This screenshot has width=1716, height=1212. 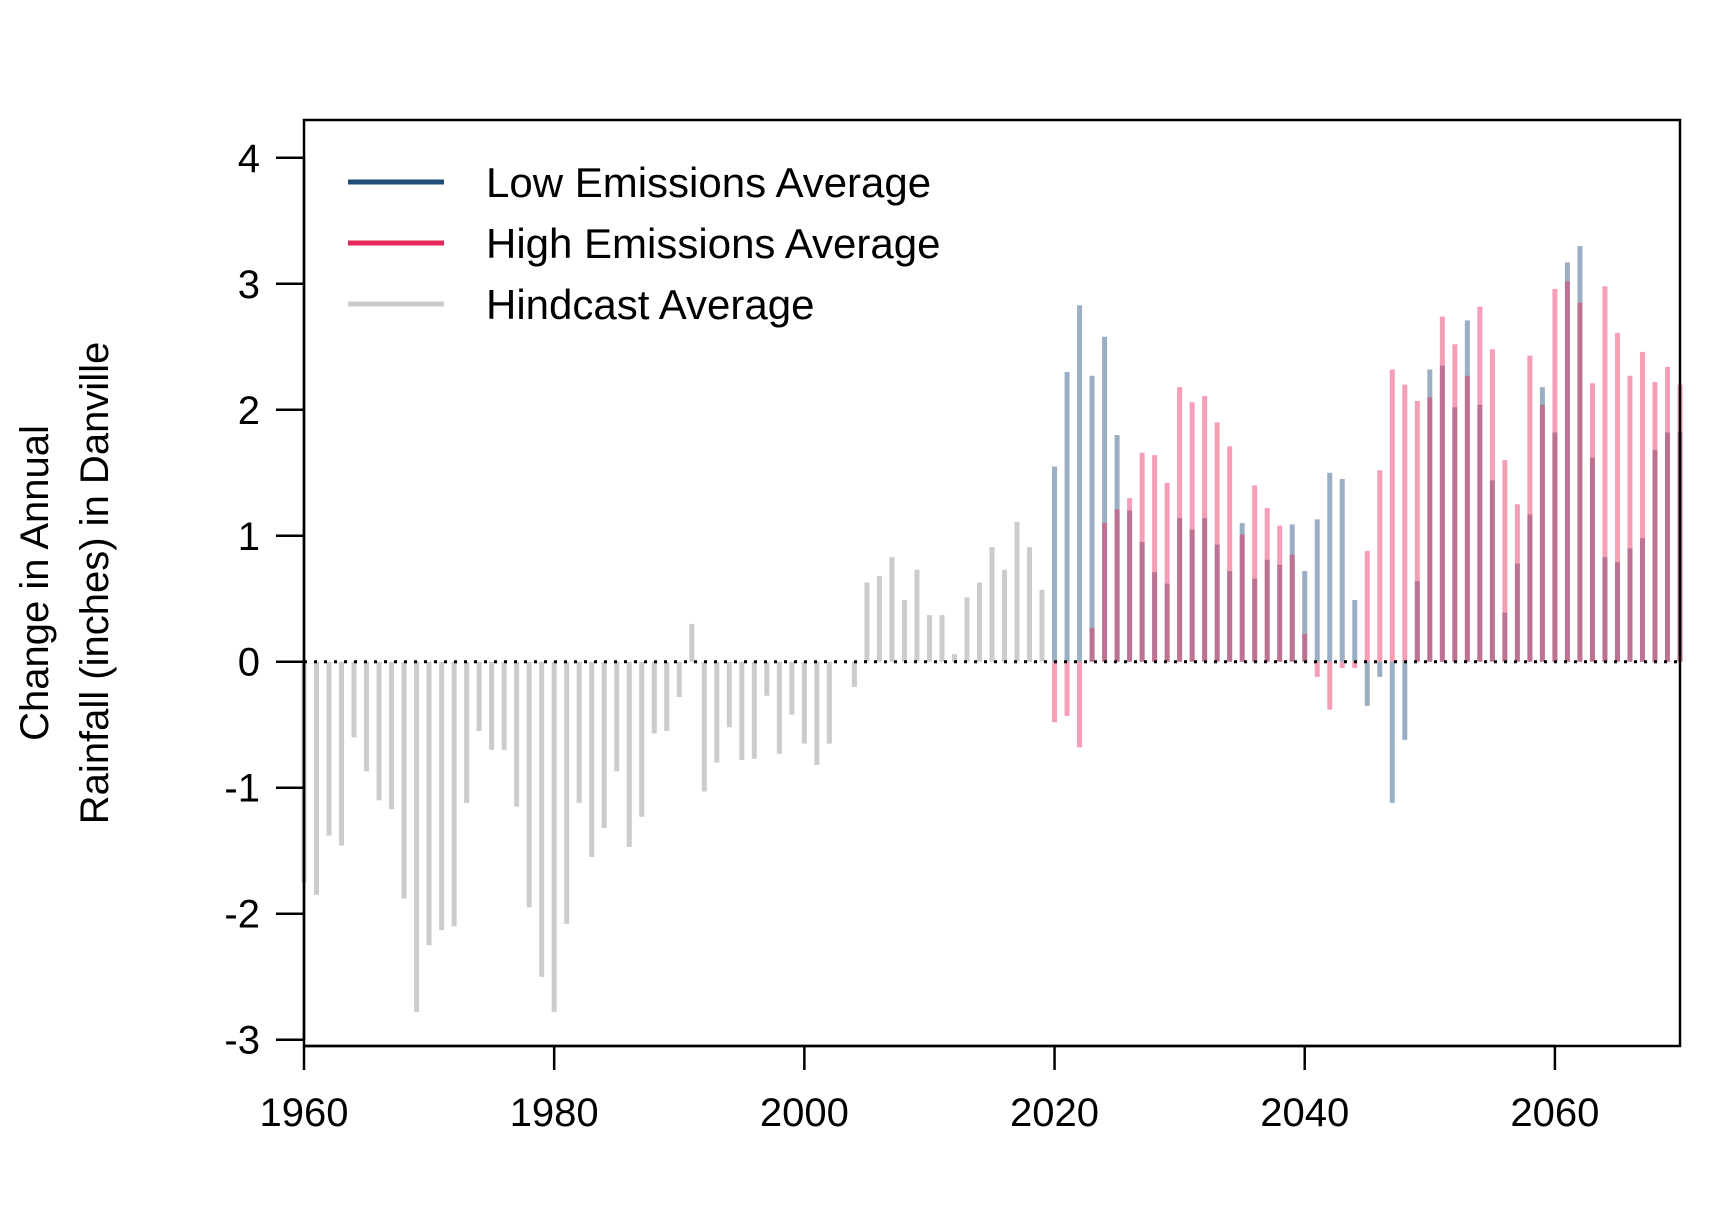 What do you see at coordinates (249, 663) in the screenshot?
I see `y-tick-label-0: 0` at bounding box center [249, 663].